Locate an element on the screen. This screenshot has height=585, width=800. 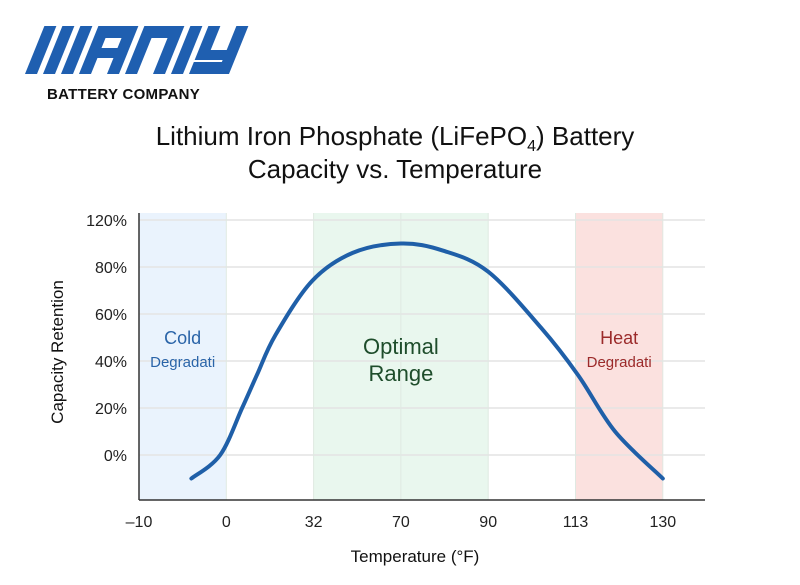
x-axis-label: Temperature (°F) is located at coordinates (415, 556).